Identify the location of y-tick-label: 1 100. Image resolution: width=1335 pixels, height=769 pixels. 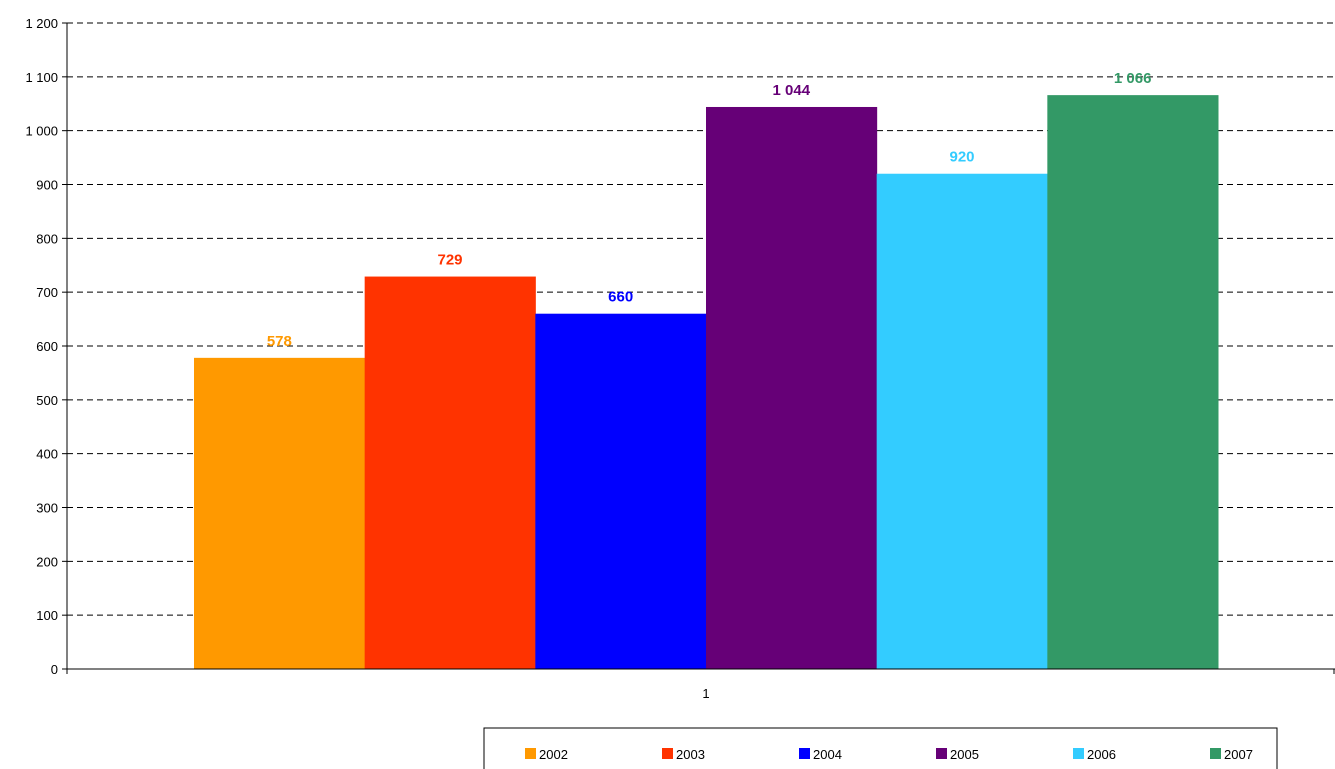
(41, 77).